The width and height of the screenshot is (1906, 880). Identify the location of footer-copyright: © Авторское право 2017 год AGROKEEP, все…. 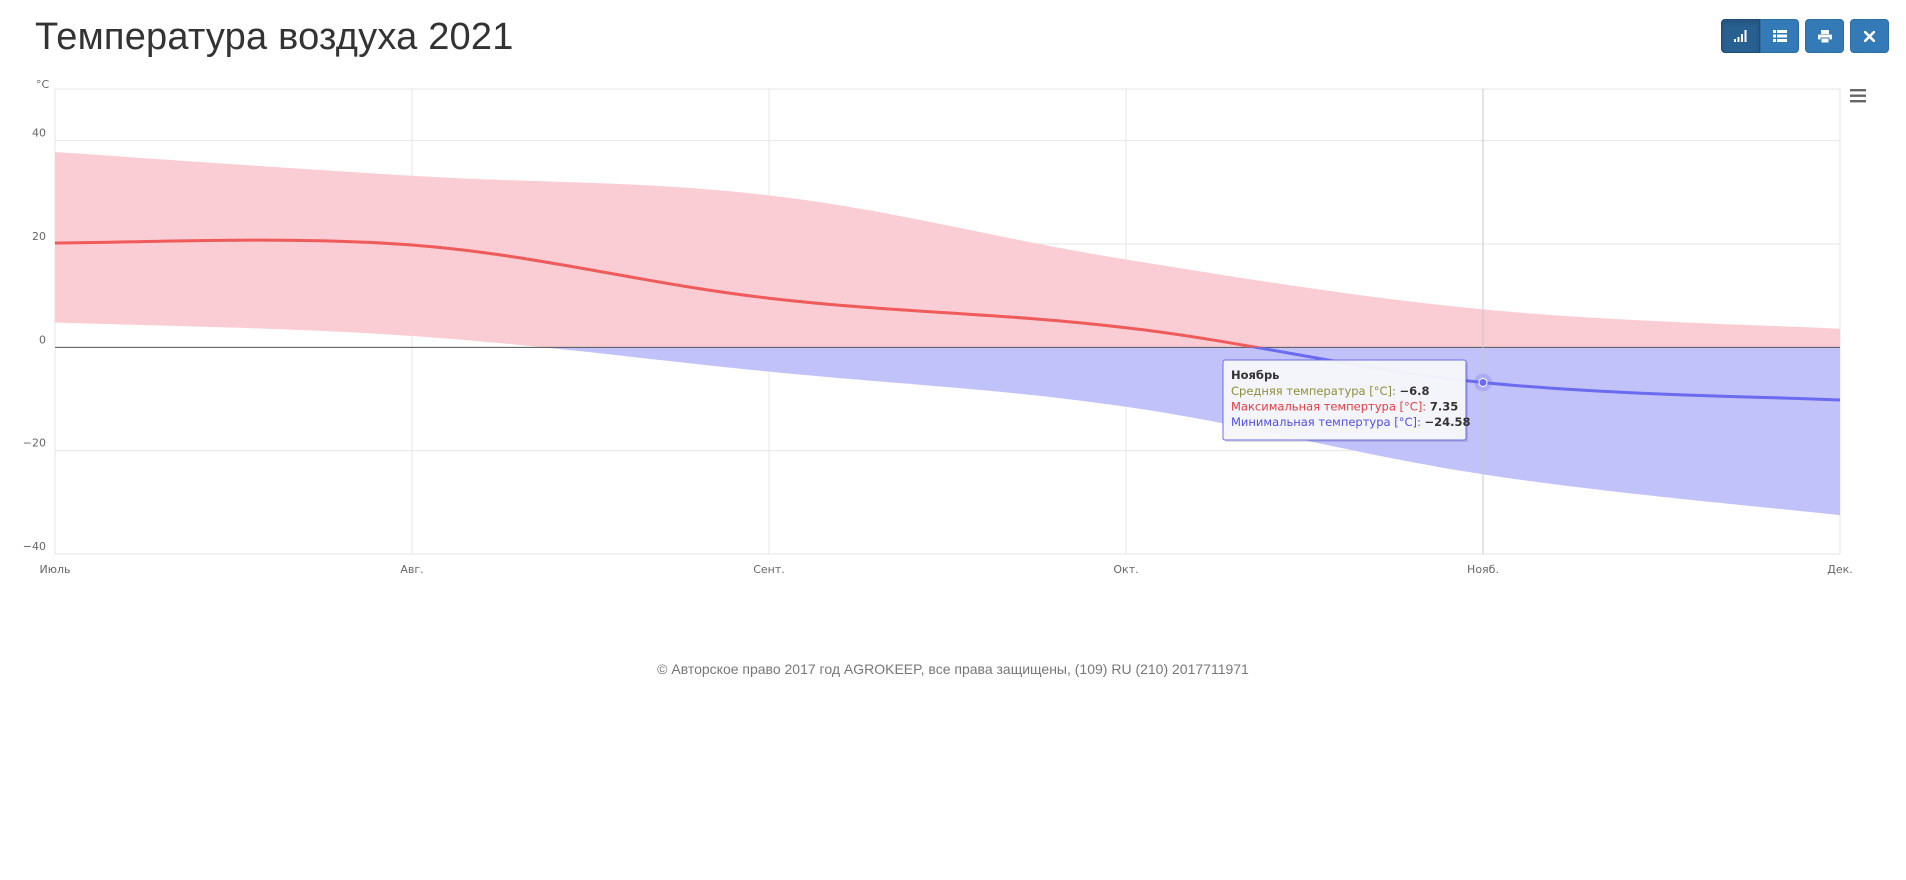
(953, 669).